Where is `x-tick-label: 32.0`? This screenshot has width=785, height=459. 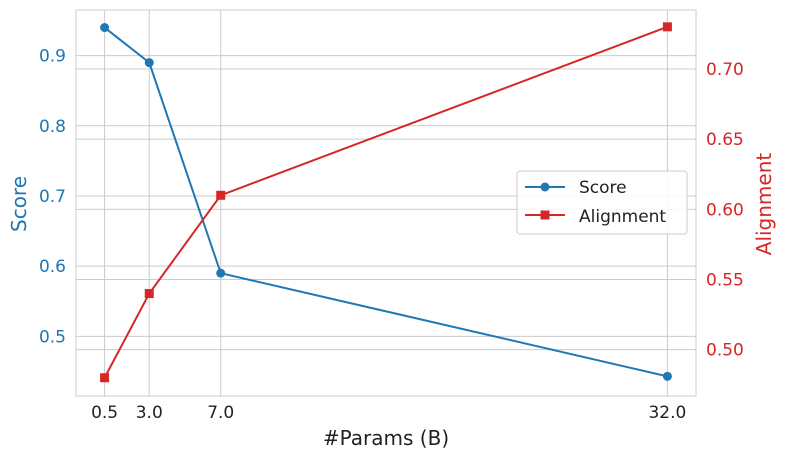
x-tick-label: 32.0 is located at coordinates (667, 413).